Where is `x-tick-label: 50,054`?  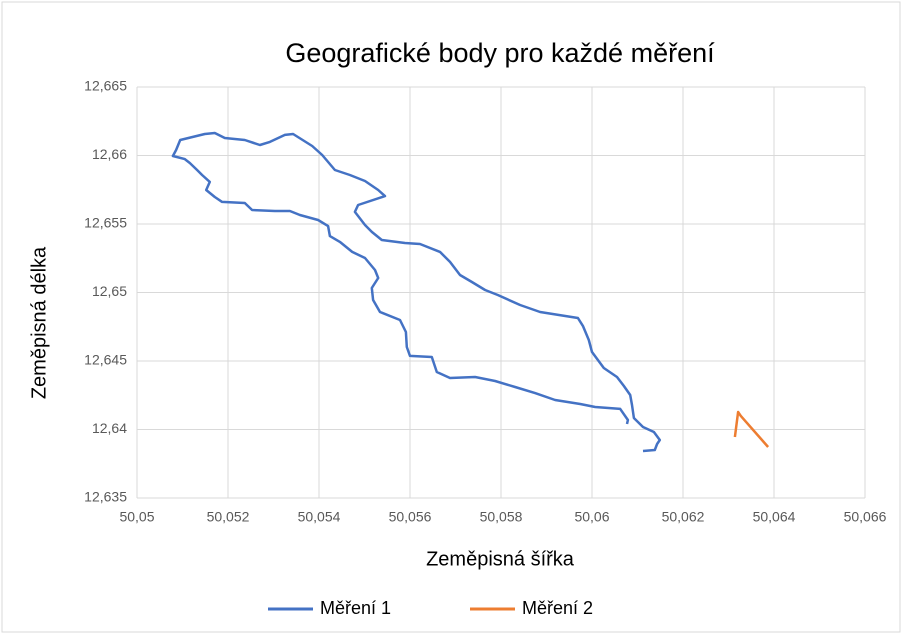
x-tick-label: 50,054 is located at coordinates (319, 517).